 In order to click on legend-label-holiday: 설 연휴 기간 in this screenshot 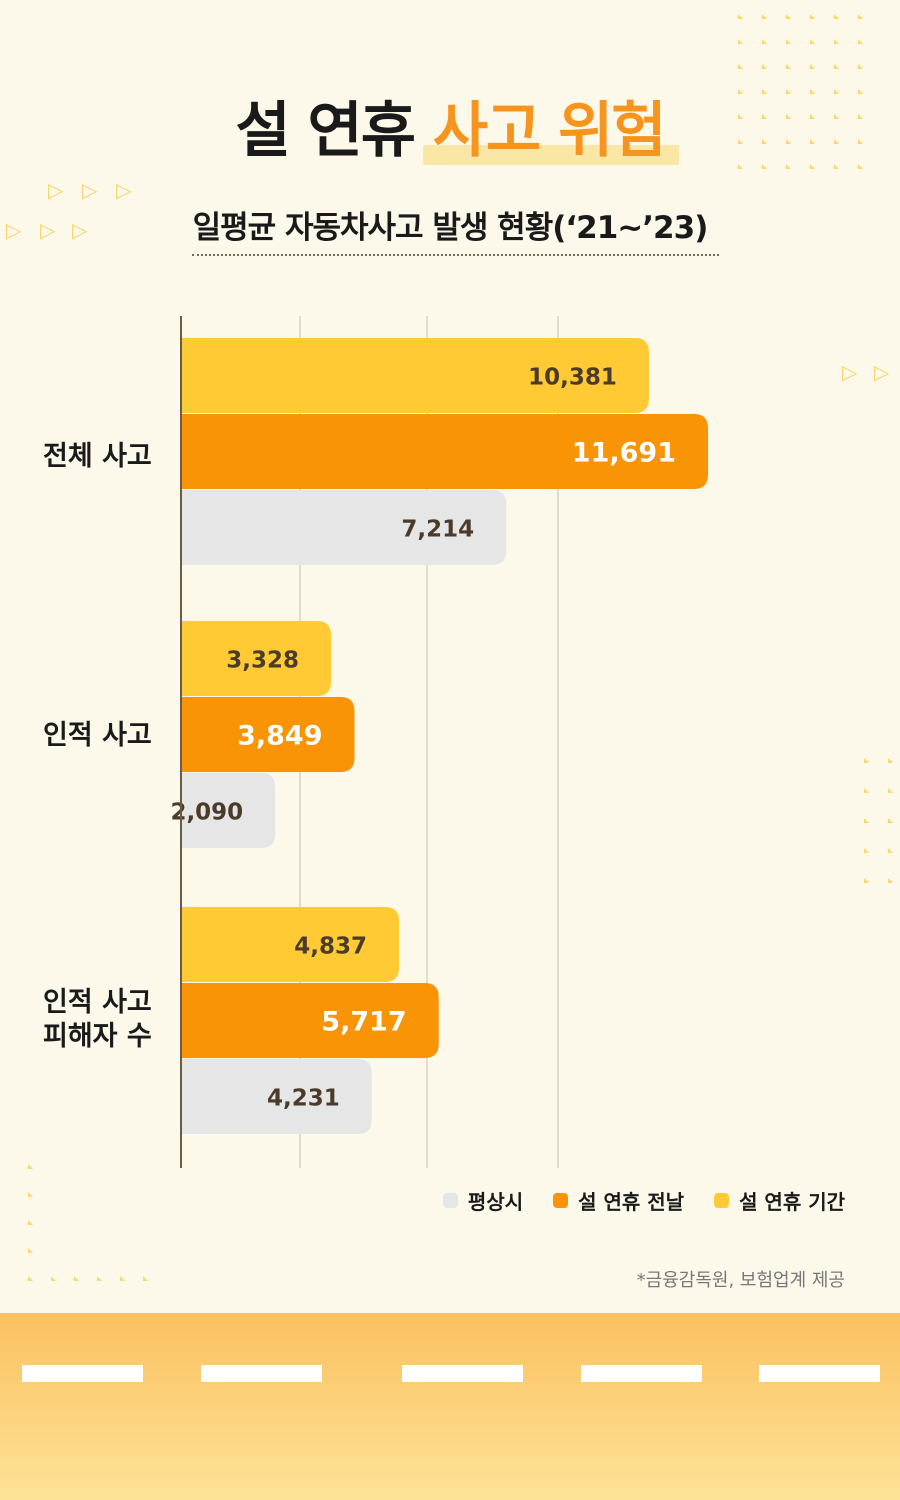, I will do `click(792, 1202)`.